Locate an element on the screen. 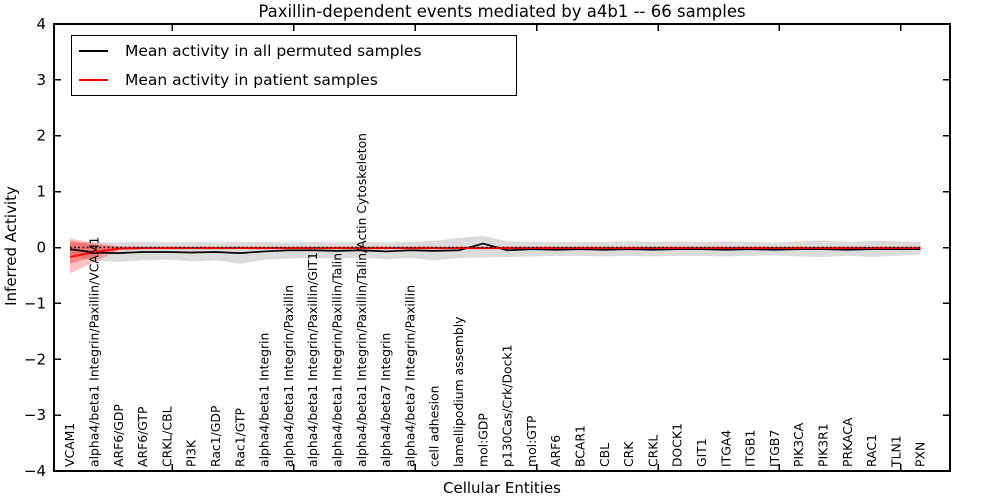 The height and width of the screenshot is (500, 1000). y-tick-label: −4 is located at coordinates (35, 471).